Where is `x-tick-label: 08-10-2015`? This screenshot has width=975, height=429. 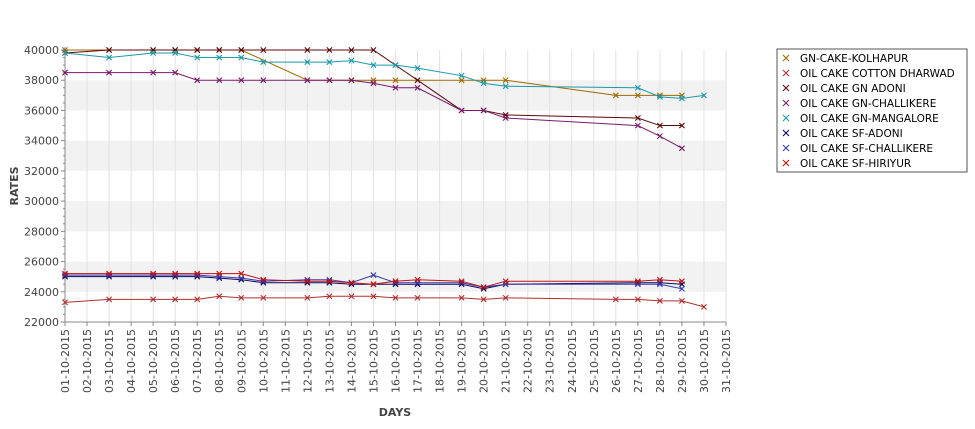
x-tick-label: 08-10-2015 is located at coordinates (219, 361).